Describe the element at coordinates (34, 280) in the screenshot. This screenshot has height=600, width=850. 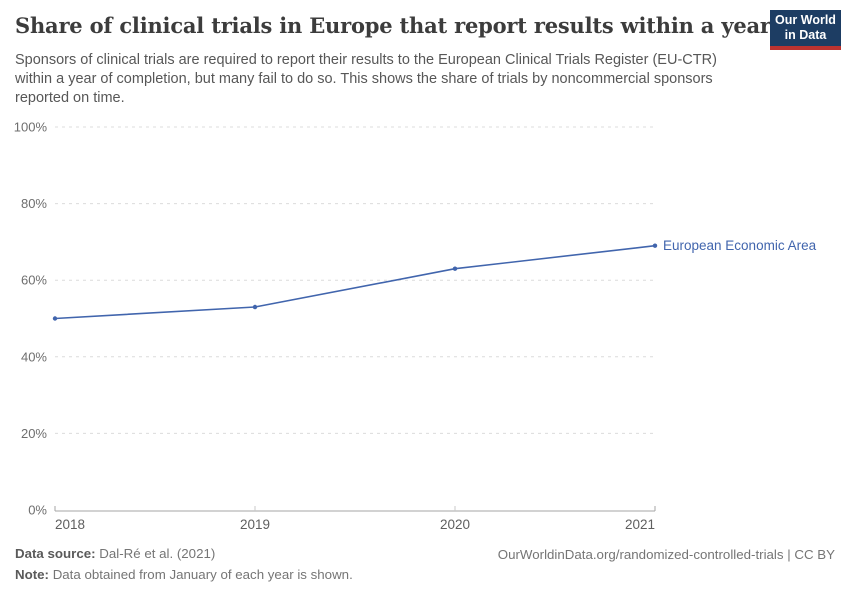
I see `svg-text: 60%` at that location.